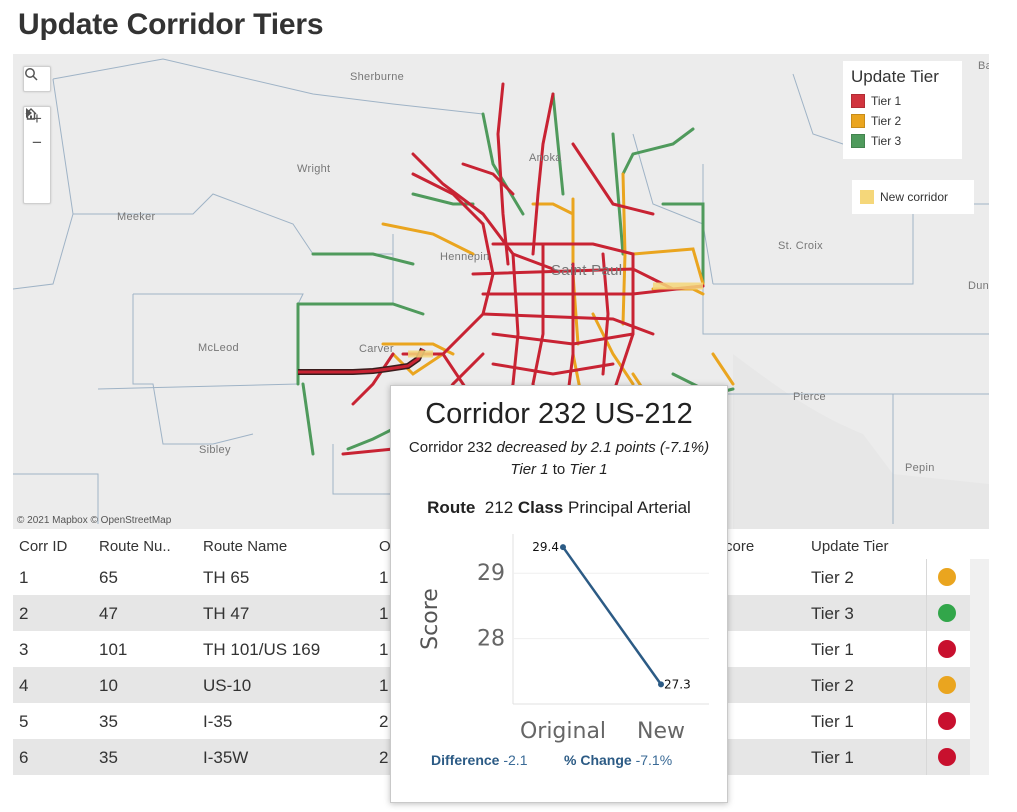  What do you see at coordinates (24, 721) in the screenshot?
I see `cell-corr-id: 5` at bounding box center [24, 721].